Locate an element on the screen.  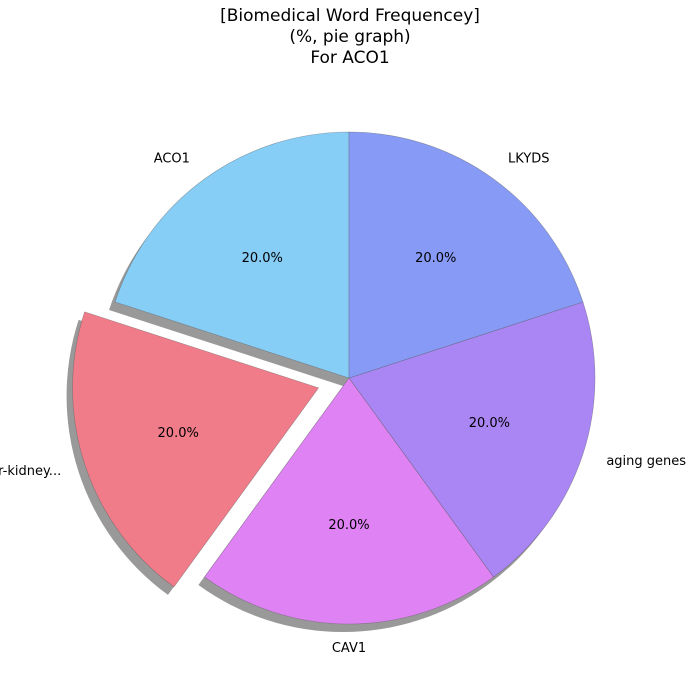
pie-slice-aging-genes is located at coordinates (472, 439).